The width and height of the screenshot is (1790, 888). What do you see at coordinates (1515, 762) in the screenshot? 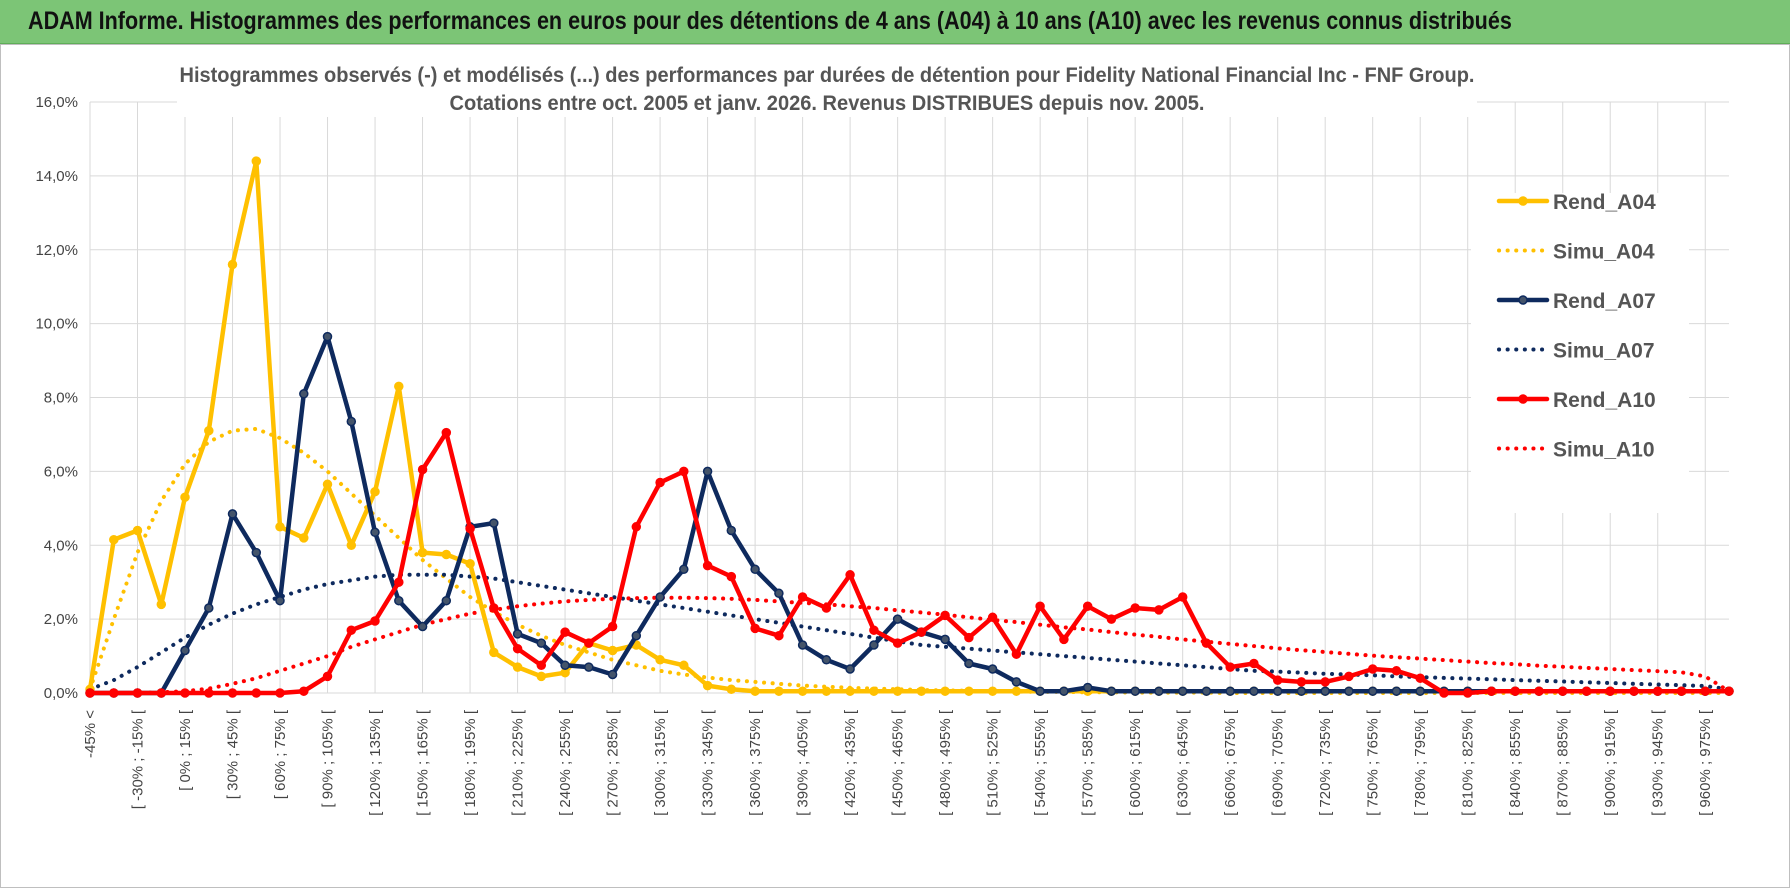
I see `x-tick-label: [ 840% ; 855% [` at bounding box center [1515, 762].